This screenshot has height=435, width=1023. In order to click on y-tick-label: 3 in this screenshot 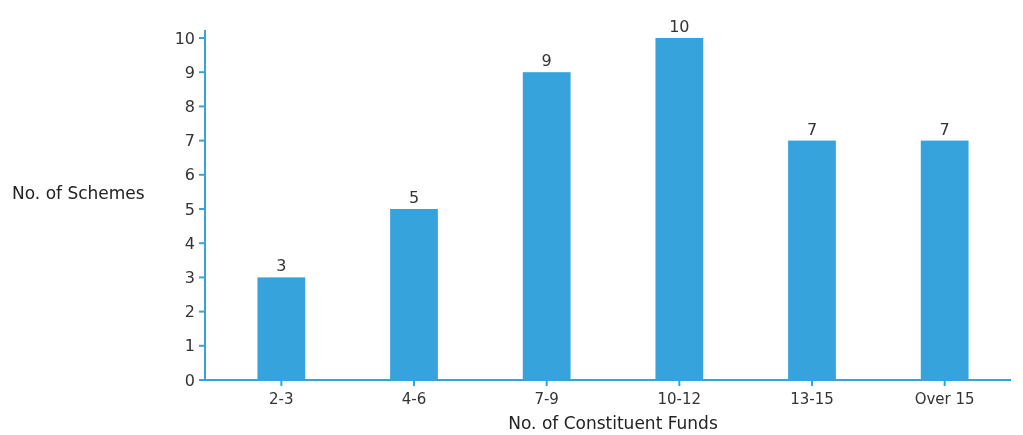, I will do `click(189, 277)`.